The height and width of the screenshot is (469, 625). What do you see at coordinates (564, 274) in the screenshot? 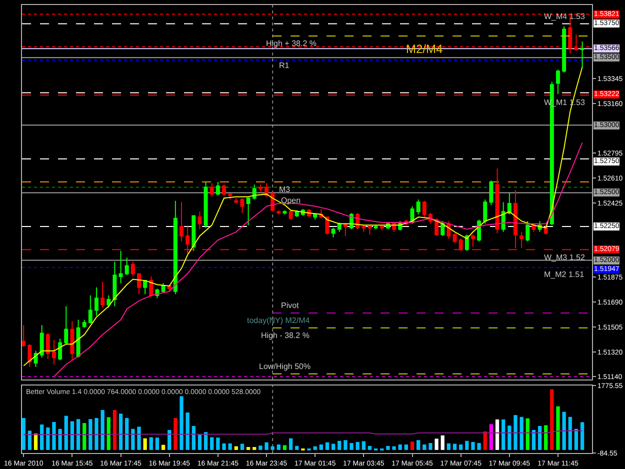
I see `annotation: M_M2 1.51` at bounding box center [564, 274].